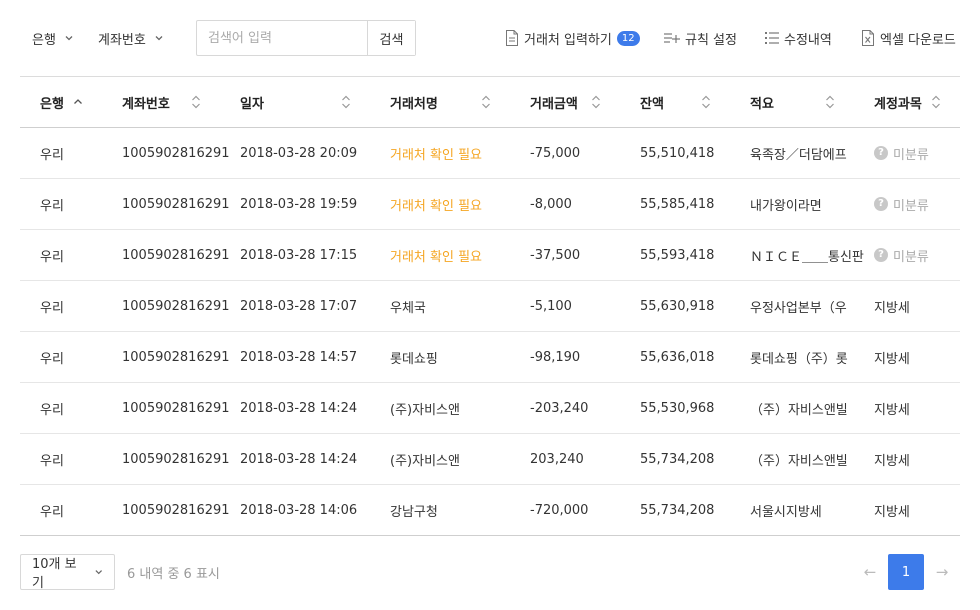 This screenshot has width=980, height=610. What do you see at coordinates (557, 459) in the screenshot?
I see `cell-amount: 203,240` at bounding box center [557, 459].